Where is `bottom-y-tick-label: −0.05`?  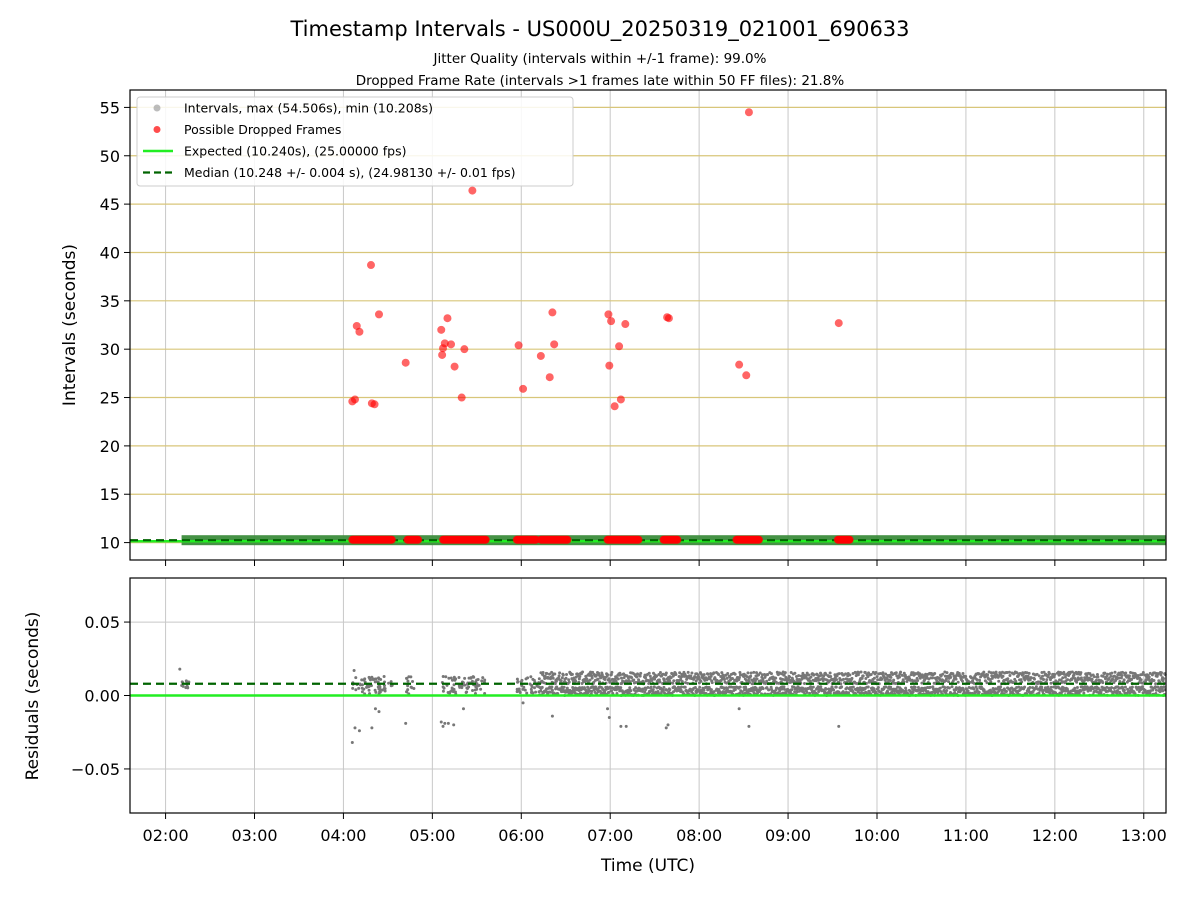
bottom-y-tick-label: −0.05 is located at coordinates (95, 769).